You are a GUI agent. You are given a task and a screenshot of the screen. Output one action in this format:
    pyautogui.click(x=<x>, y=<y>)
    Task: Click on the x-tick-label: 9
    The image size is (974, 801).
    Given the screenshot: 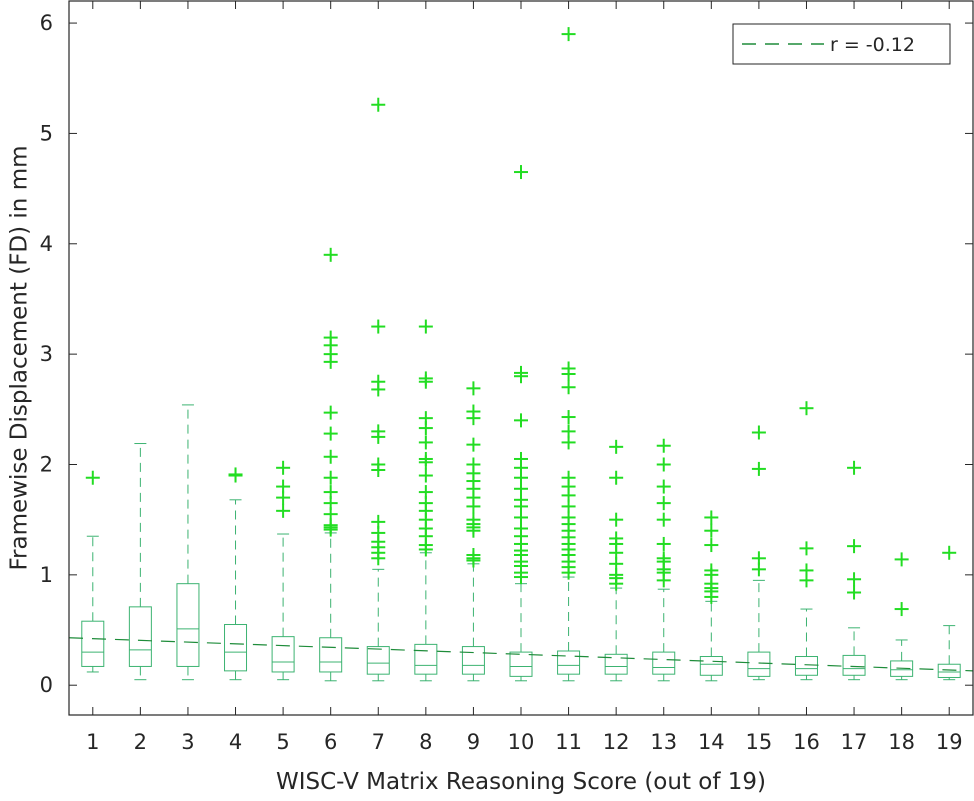 What is the action you would take?
    pyautogui.click(x=473, y=742)
    